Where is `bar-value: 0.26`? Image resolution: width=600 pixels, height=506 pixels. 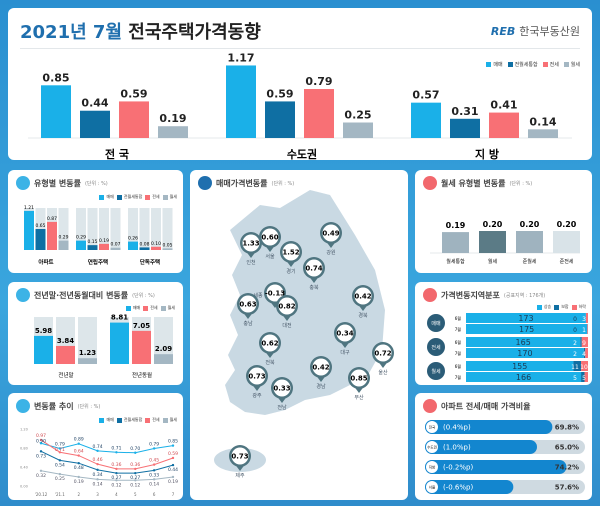 bar-value: 0.26 is located at coordinates (133, 239).